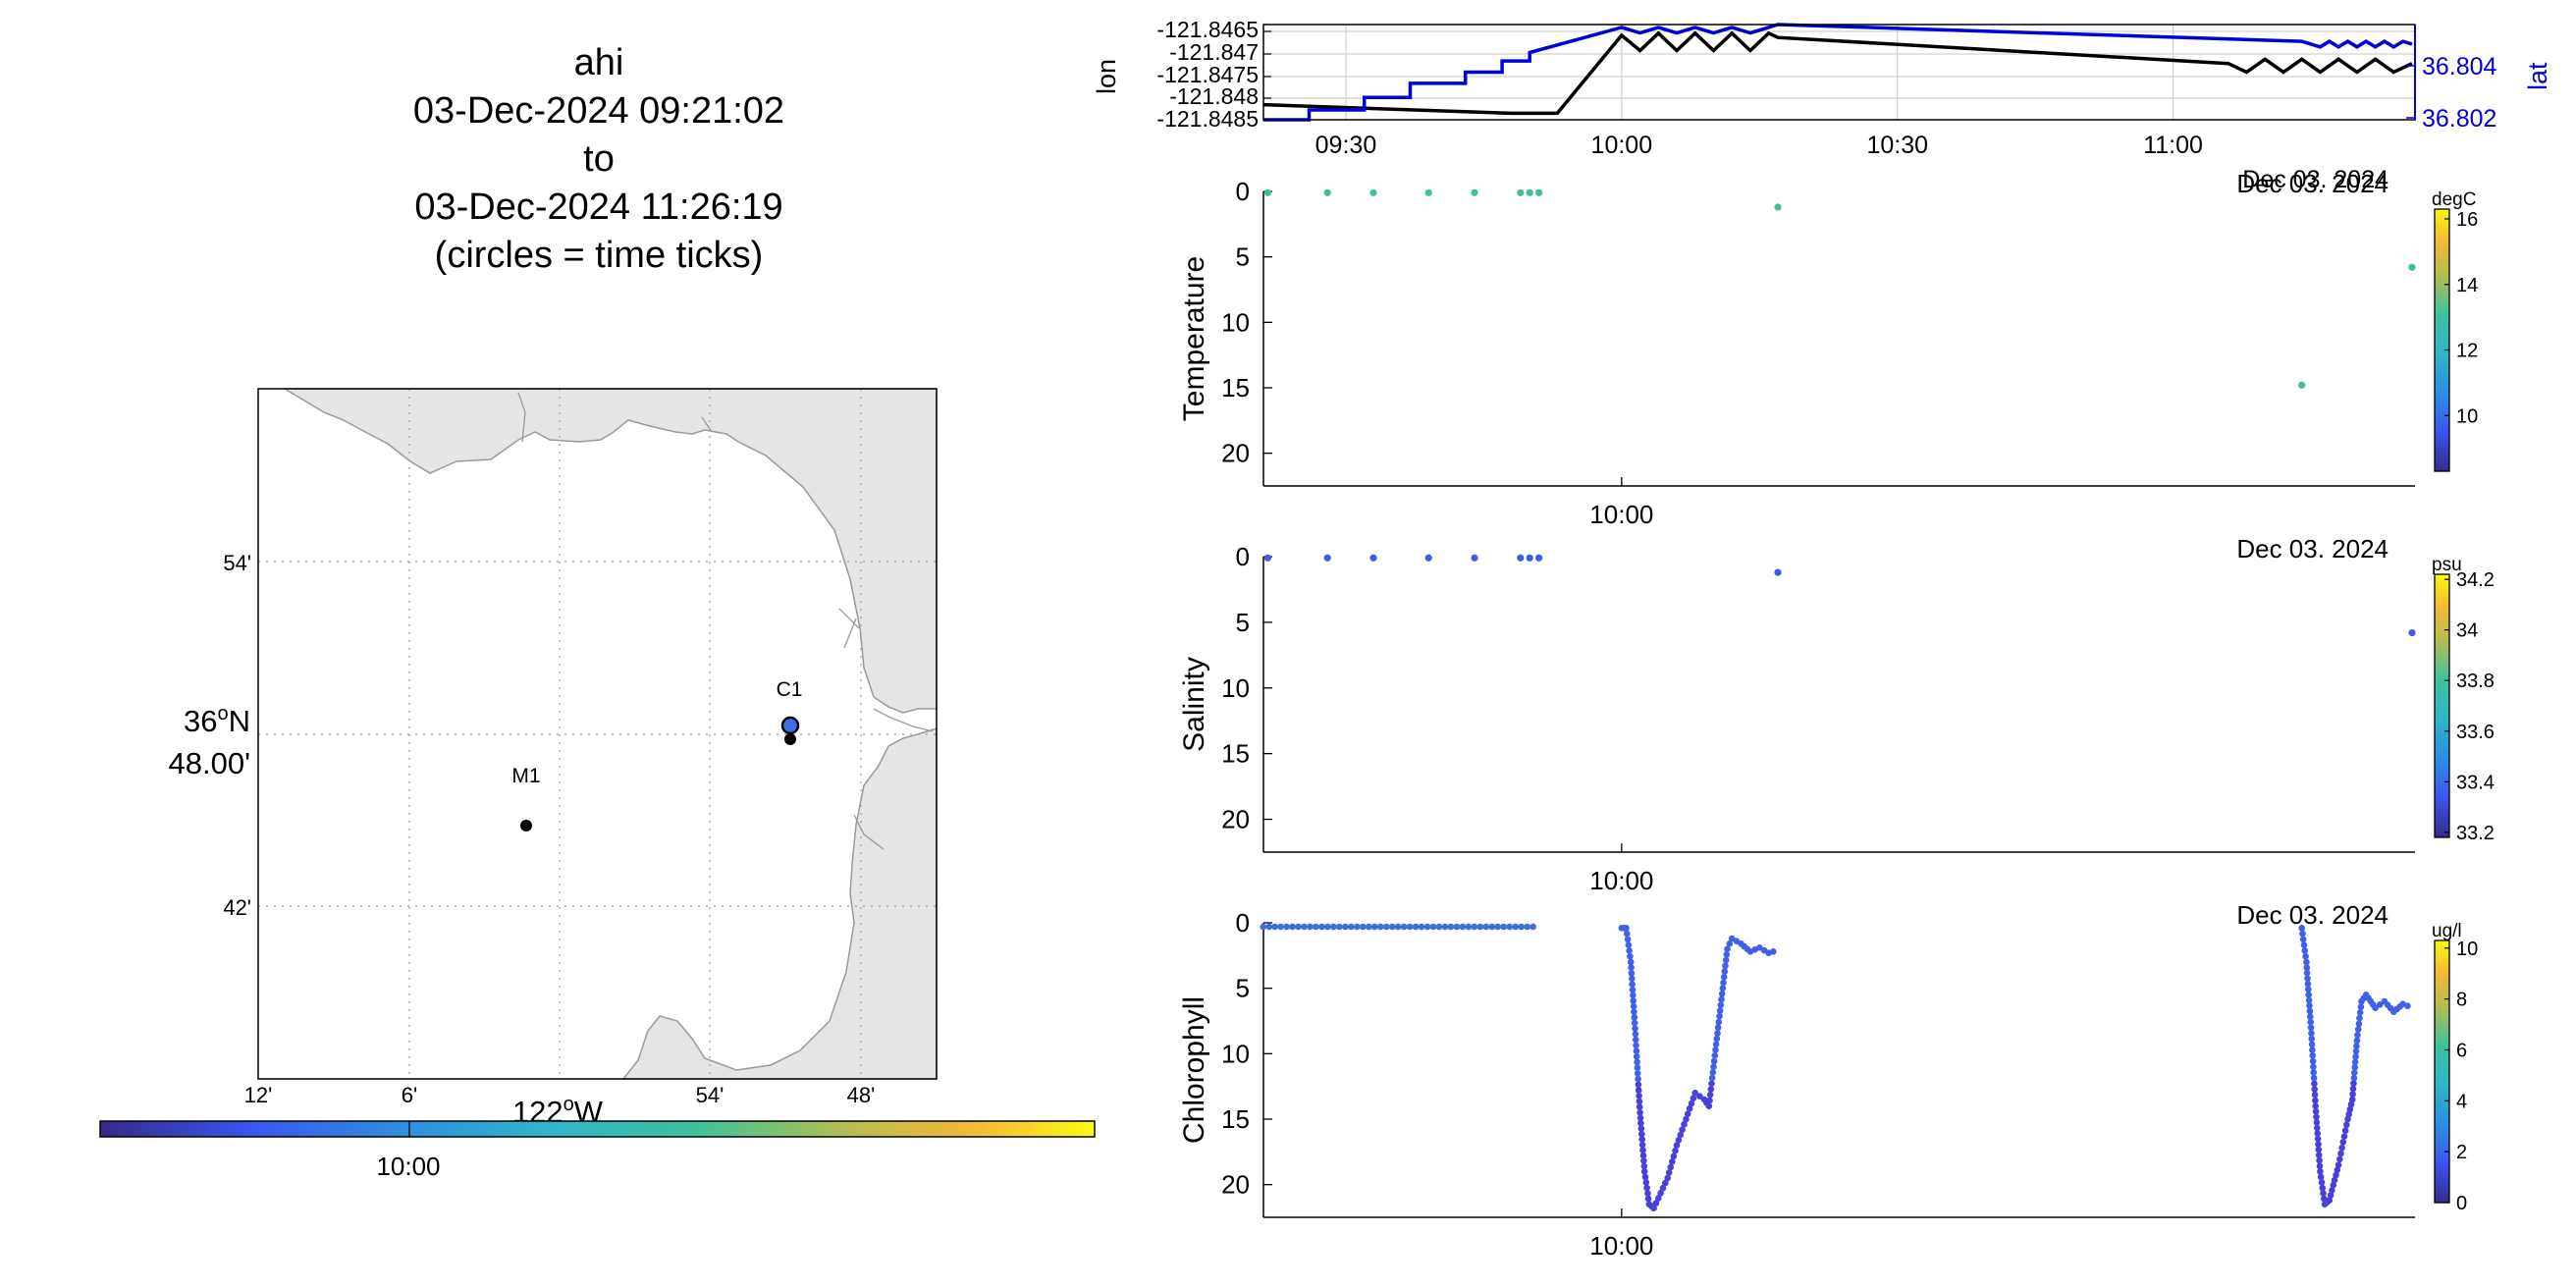 This screenshot has width=2576, height=1288. Describe the element at coordinates (1243, 191) in the screenshot. I see `temperature-ytick: 0` at that location.